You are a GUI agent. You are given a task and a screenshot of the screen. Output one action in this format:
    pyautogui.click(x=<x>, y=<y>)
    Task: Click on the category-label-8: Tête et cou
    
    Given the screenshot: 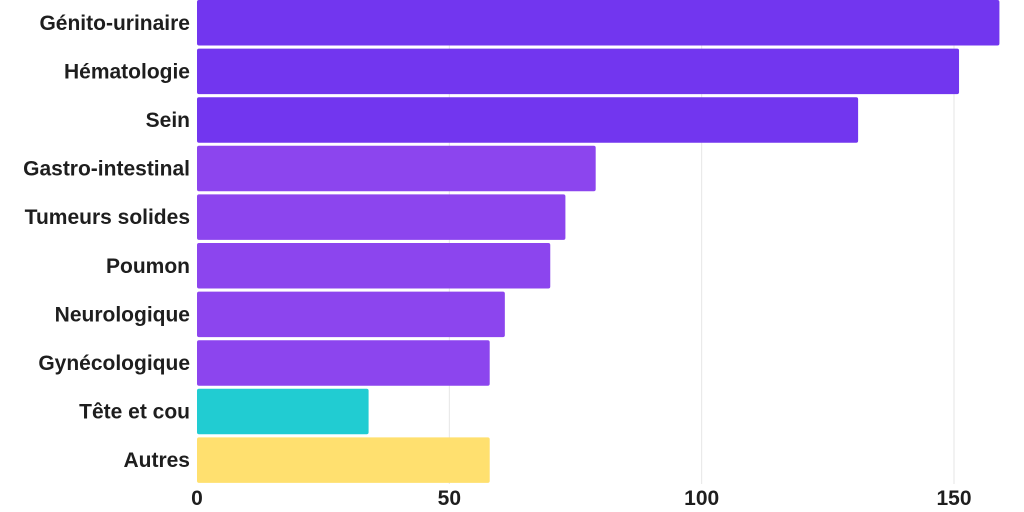 What is the action you would take?
    pyautogui.click(x=134, y=412)
    